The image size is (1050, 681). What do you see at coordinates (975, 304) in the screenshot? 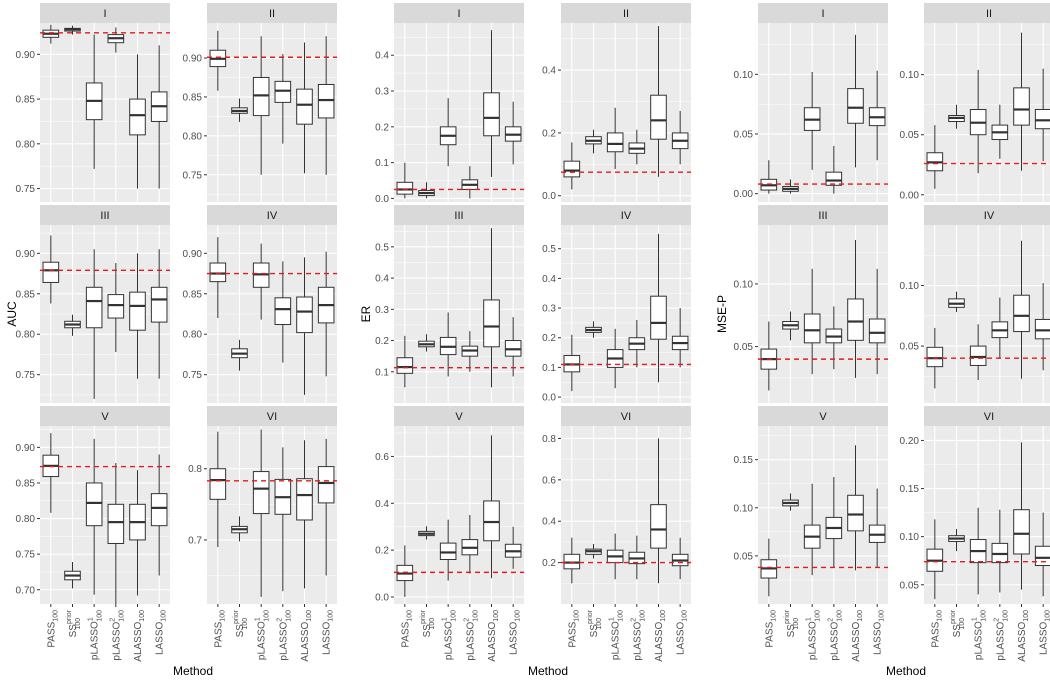
I see `panel-mse-p-iv: IV 0.05 0.10` at bounding box center [975, 304].